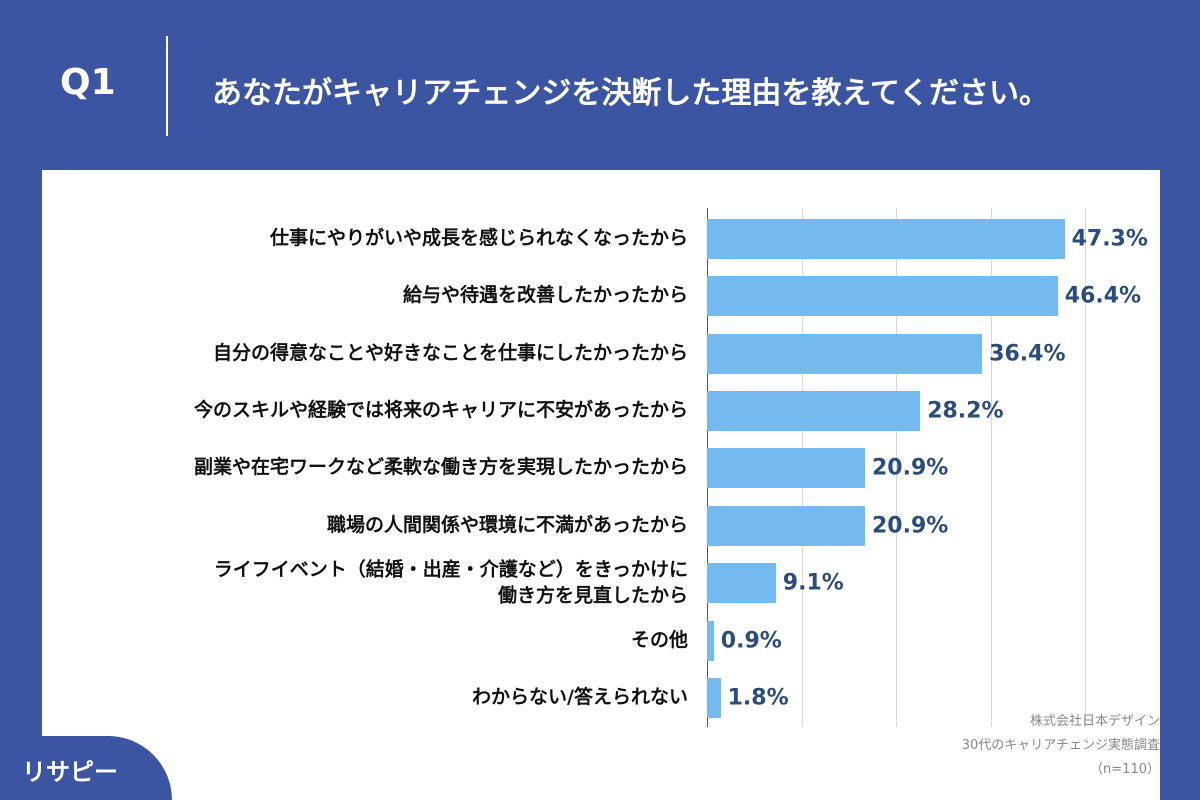 This screenshot has width=1200, height=800. Describe the element at coordinates (70, 772) in the screenshot. I see `logo: リサピー` at that location.